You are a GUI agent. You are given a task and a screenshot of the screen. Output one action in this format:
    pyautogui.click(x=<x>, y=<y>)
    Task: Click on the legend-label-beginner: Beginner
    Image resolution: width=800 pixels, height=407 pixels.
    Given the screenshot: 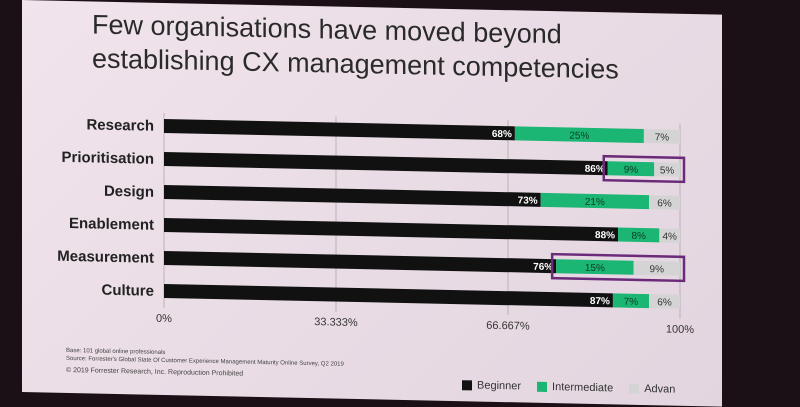 What is the action you would take?
    pyautogui.click(x=499, y=386)
    